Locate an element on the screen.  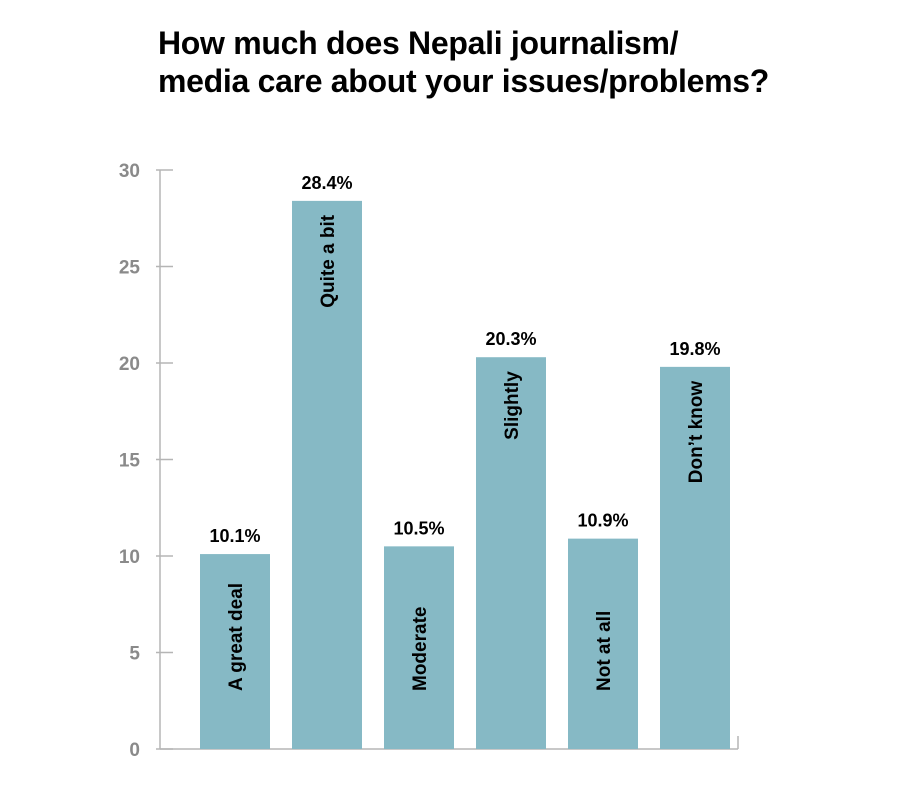
y-tick-label: 5 is located at coordinates (134, 654).